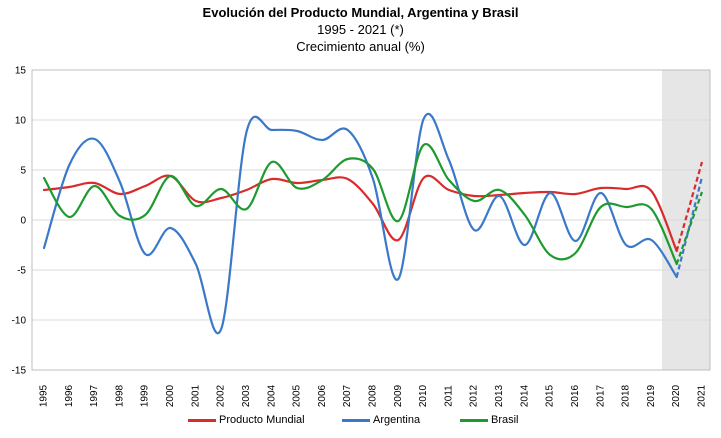  Describe the element at coordinates (356, 420) in the screenshot. I see `legend-swatch-argentina` at that location.